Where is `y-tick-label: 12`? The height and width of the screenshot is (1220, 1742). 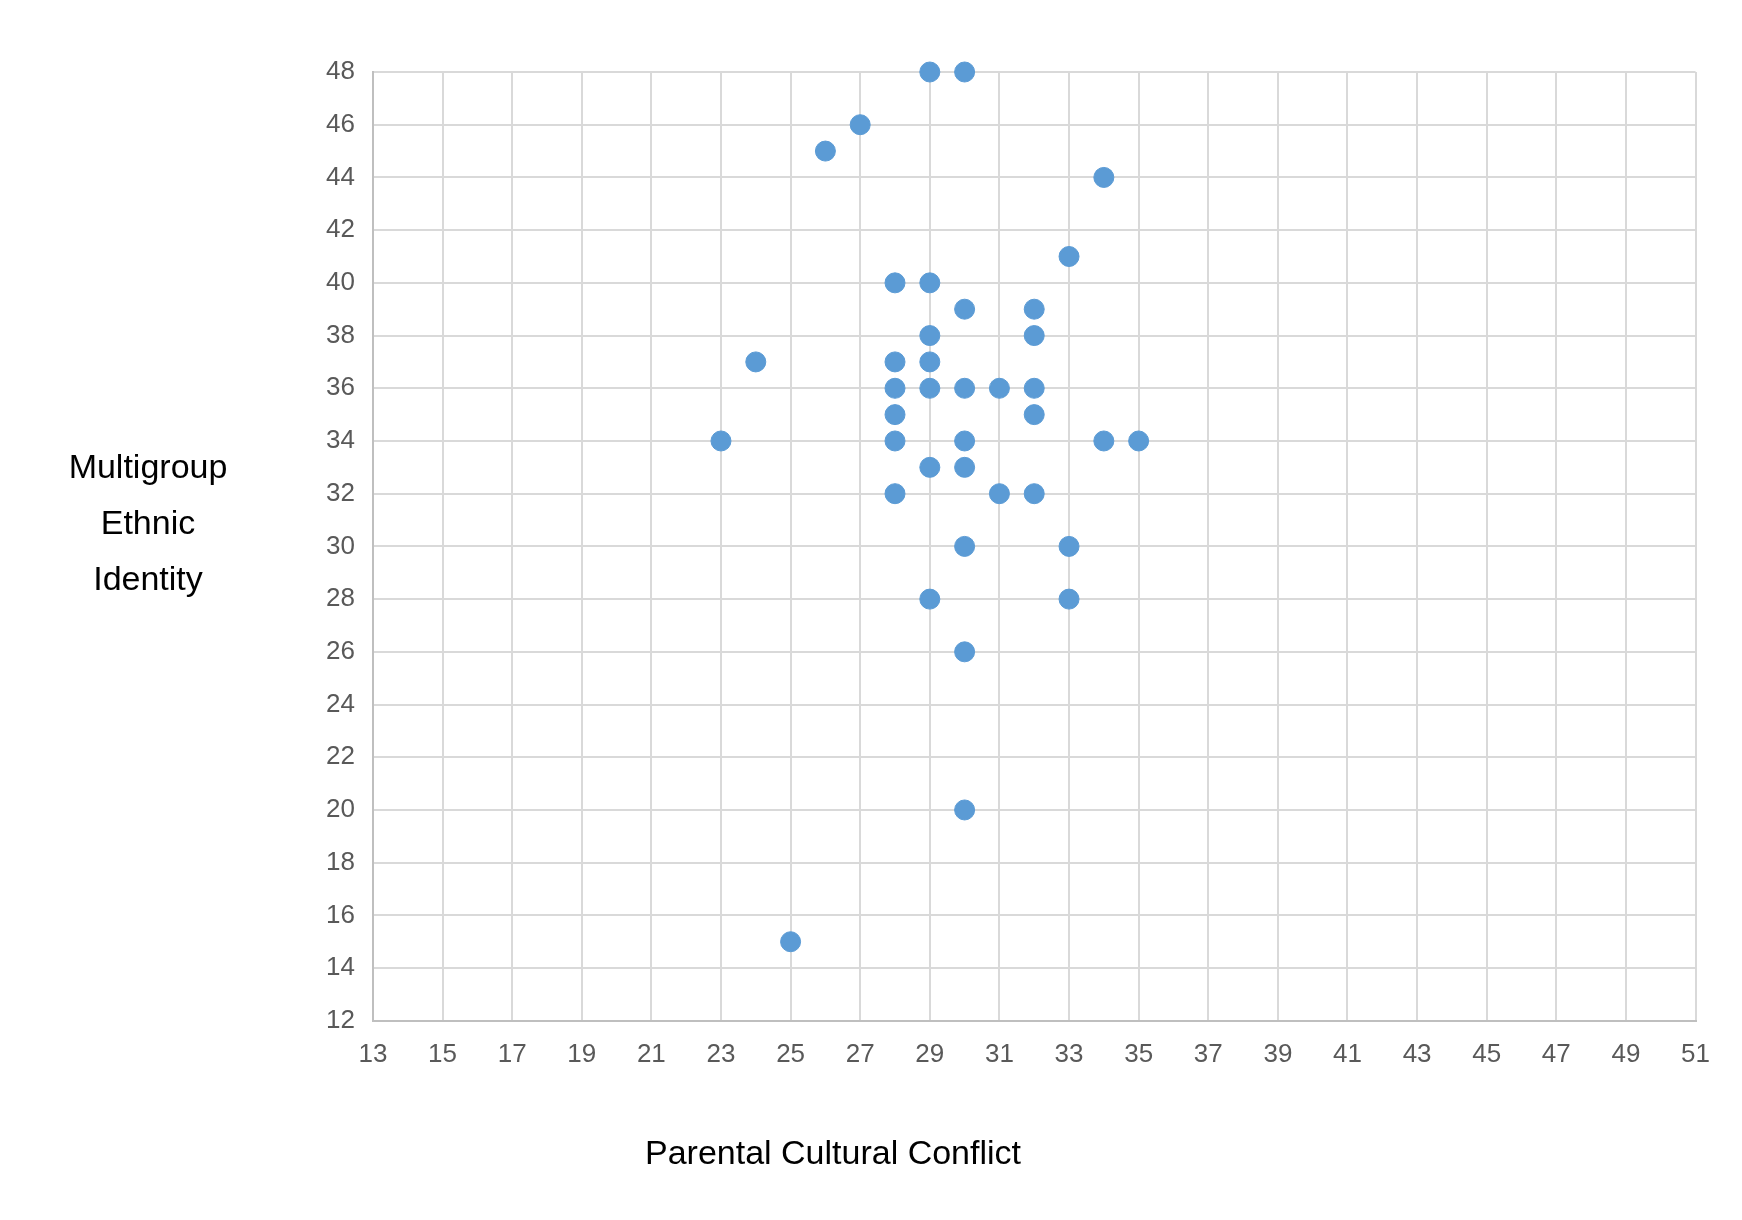
y-tick-label: 12 is located at coordinates (340, 1018).